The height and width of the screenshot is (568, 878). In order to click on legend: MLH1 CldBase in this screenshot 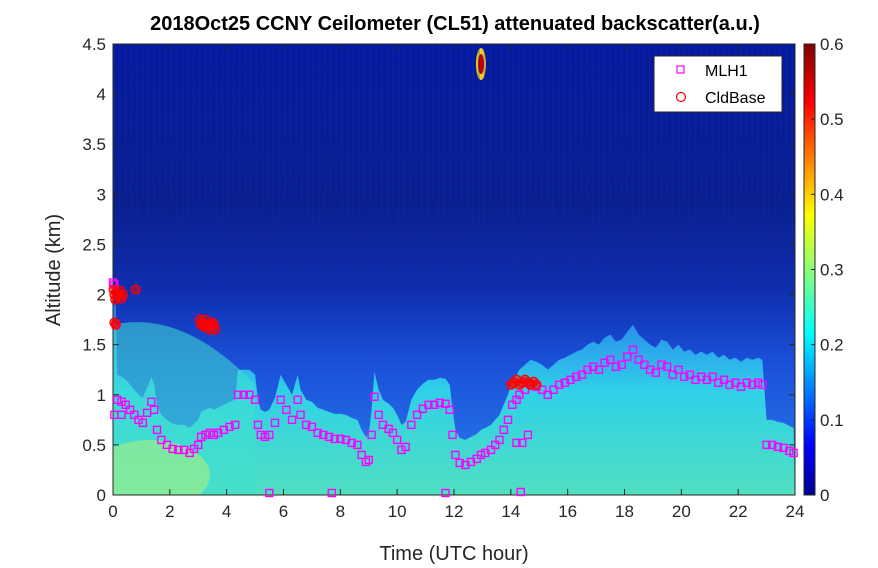, I will do `click(718, 84)`.